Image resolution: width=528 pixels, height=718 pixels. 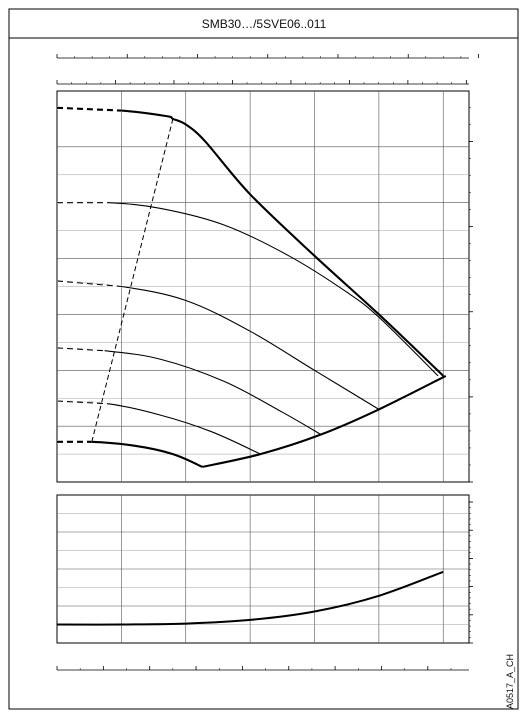 What do you see at coordinates (250, 598) in the screenshot?
I see `npsh-curve` at bounding box center [250, 598].